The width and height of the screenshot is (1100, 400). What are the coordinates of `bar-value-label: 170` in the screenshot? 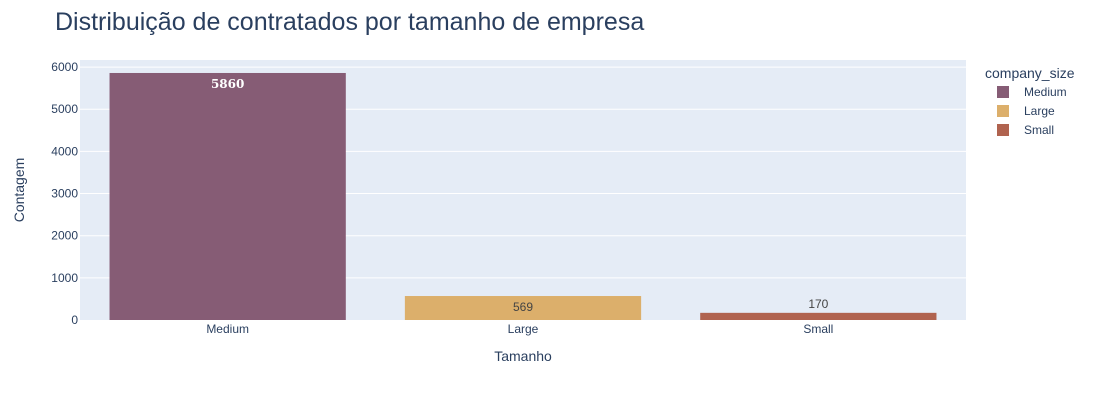 It's located at (818, 304).